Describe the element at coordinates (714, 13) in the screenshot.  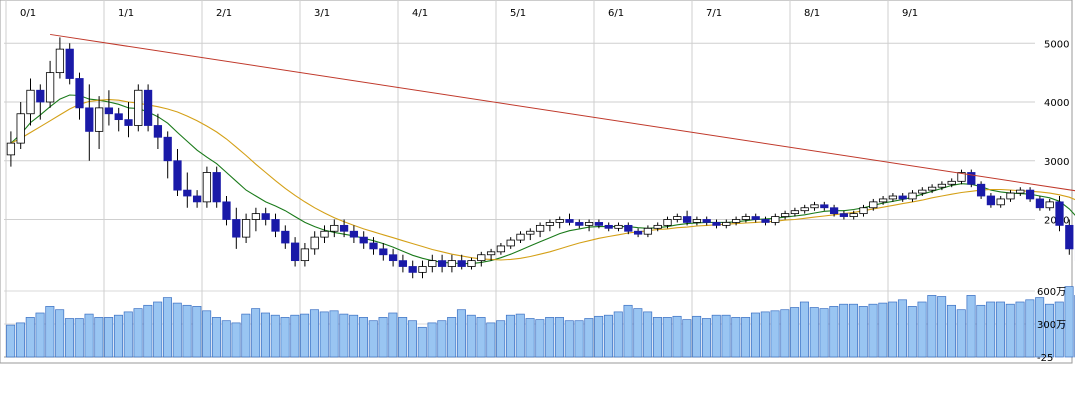
I see `date-tick-label: 7/1` at that location.